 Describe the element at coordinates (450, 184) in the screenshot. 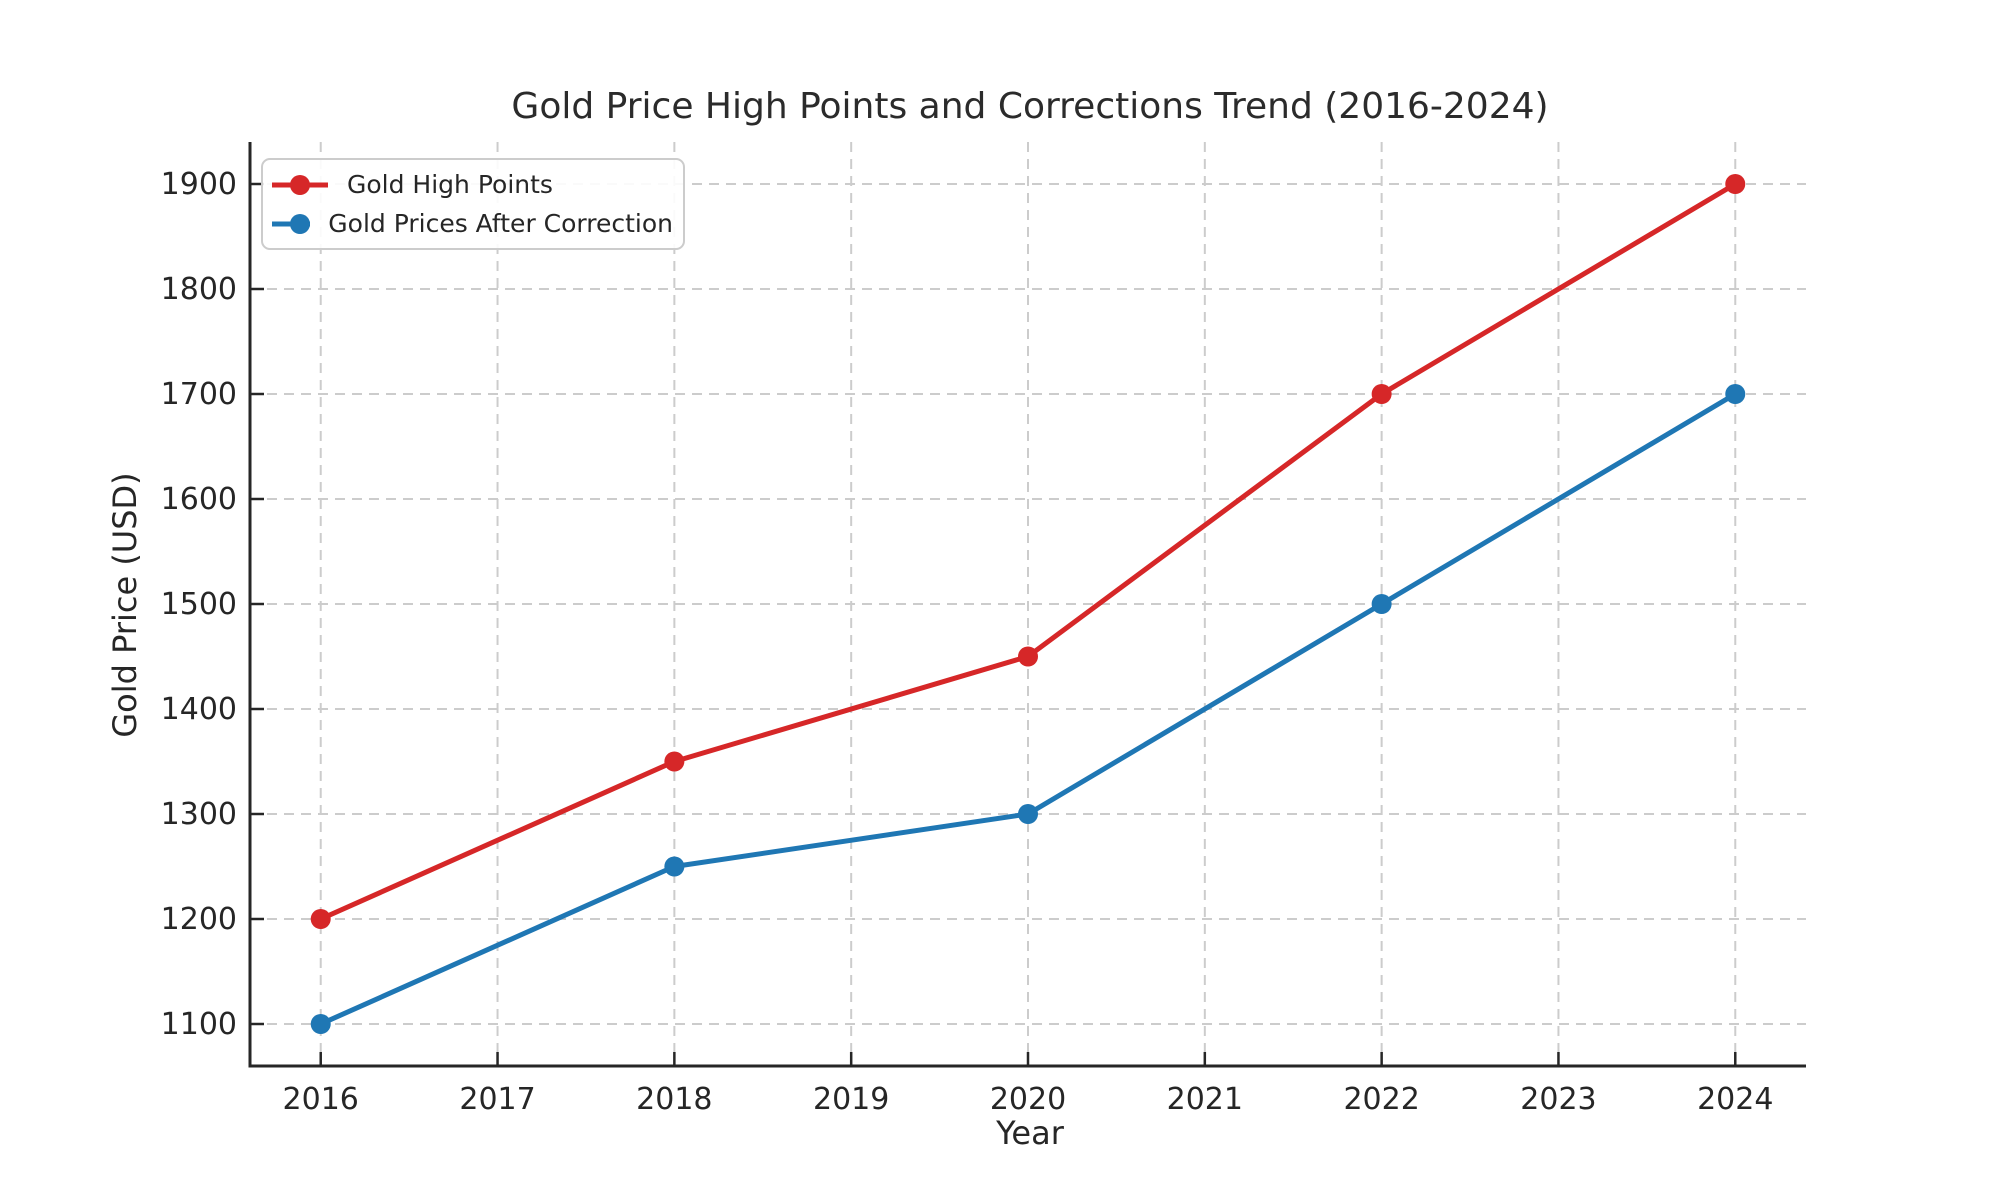

I see `legend-label: Gold High Points` at that location.